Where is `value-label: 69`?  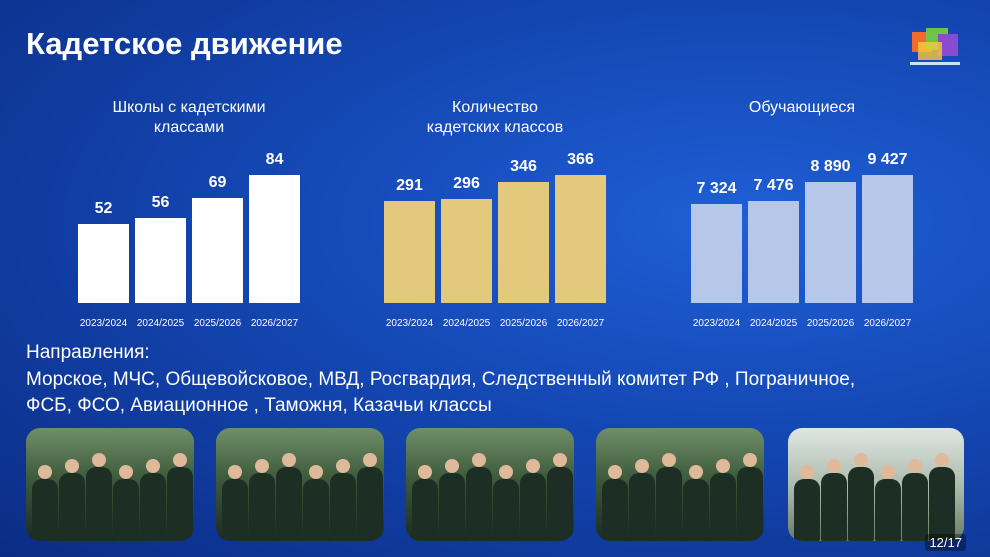 value-label: 69 is located at coordinates (217, 182).